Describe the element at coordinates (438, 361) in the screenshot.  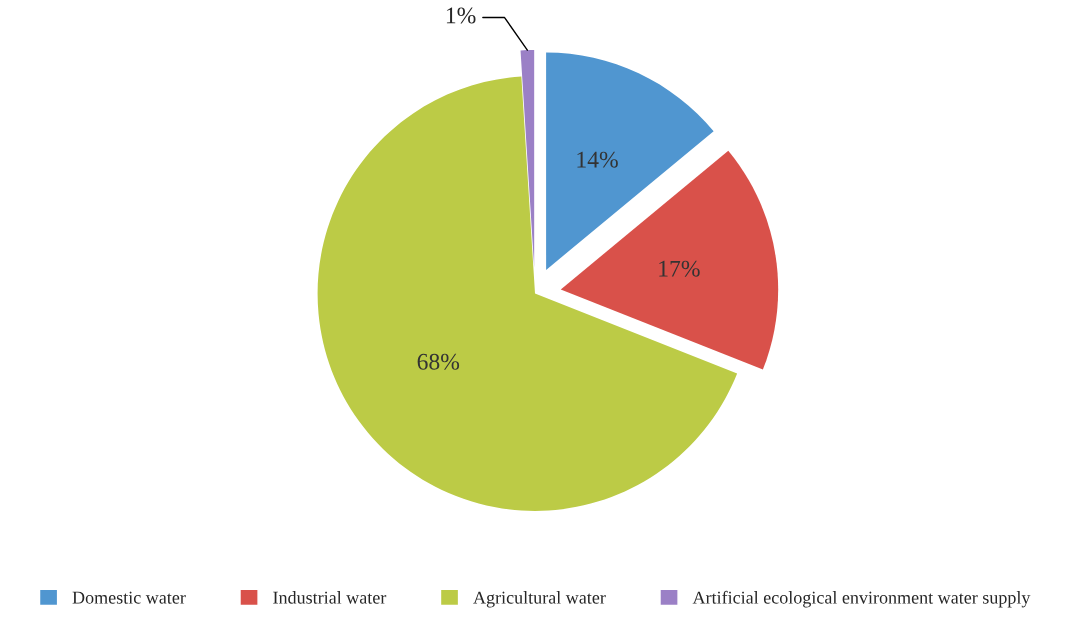
I see `data-label: 68%` at that location.